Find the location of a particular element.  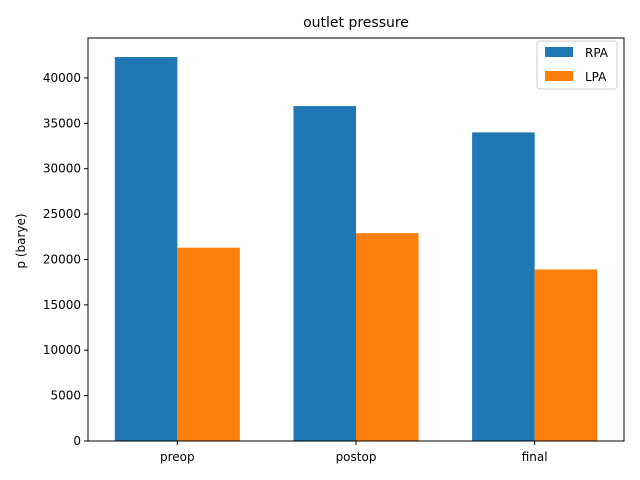

bar-rpa-postop is located at coordinates (324, 273).